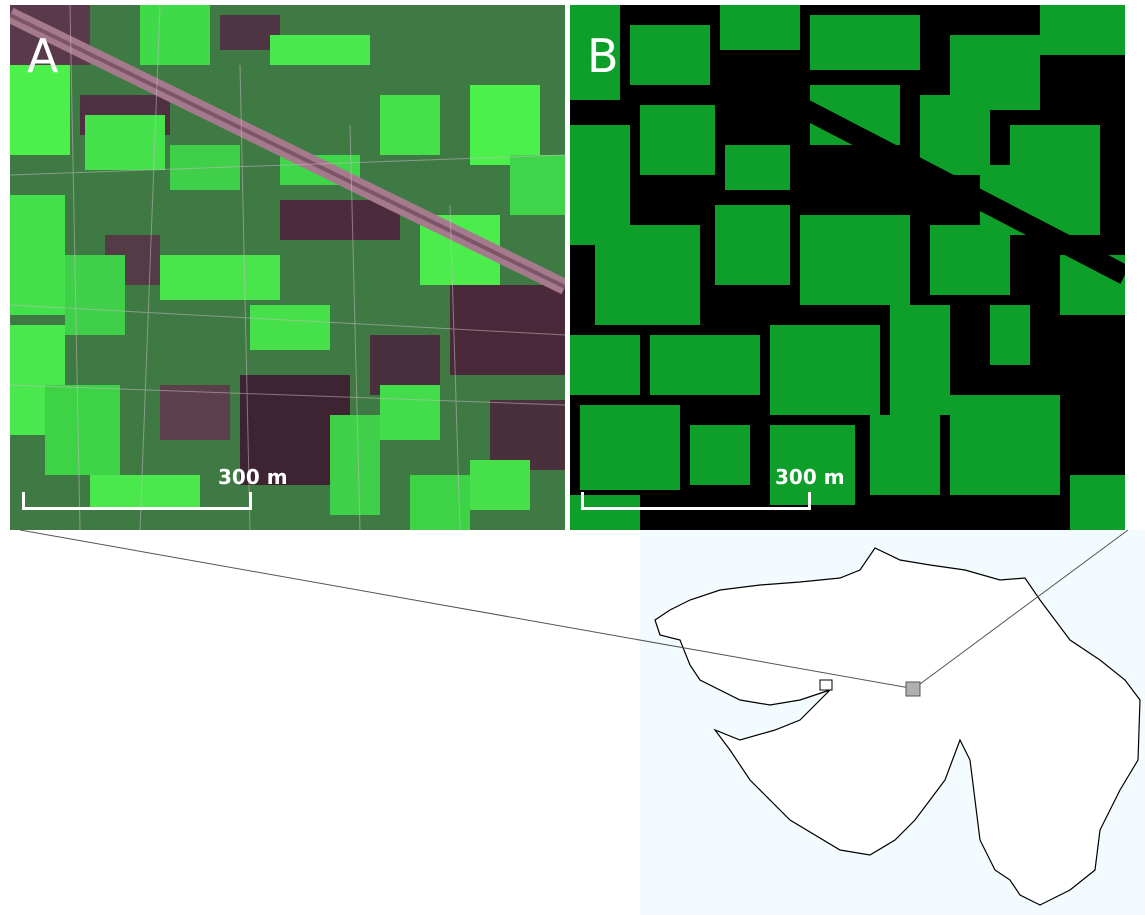  I want to click on panel-label-b: B, so click(603, 56).